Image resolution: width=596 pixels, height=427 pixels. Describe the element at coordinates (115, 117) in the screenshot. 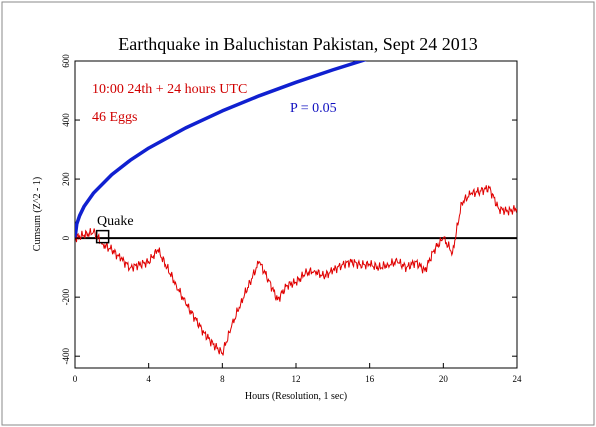

I see `egg-count-label: 46 Eggs` at that location.